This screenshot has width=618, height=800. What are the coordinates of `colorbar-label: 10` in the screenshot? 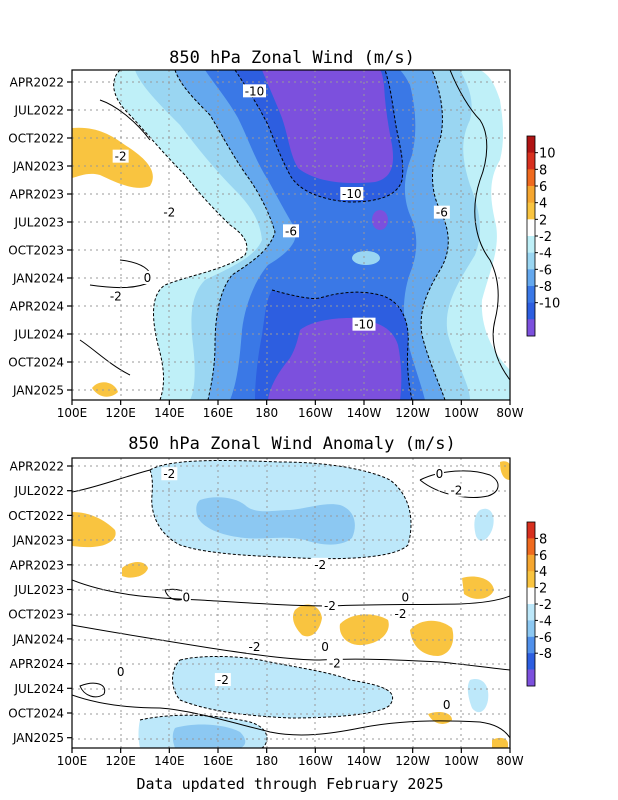 It's located at (547, 154).